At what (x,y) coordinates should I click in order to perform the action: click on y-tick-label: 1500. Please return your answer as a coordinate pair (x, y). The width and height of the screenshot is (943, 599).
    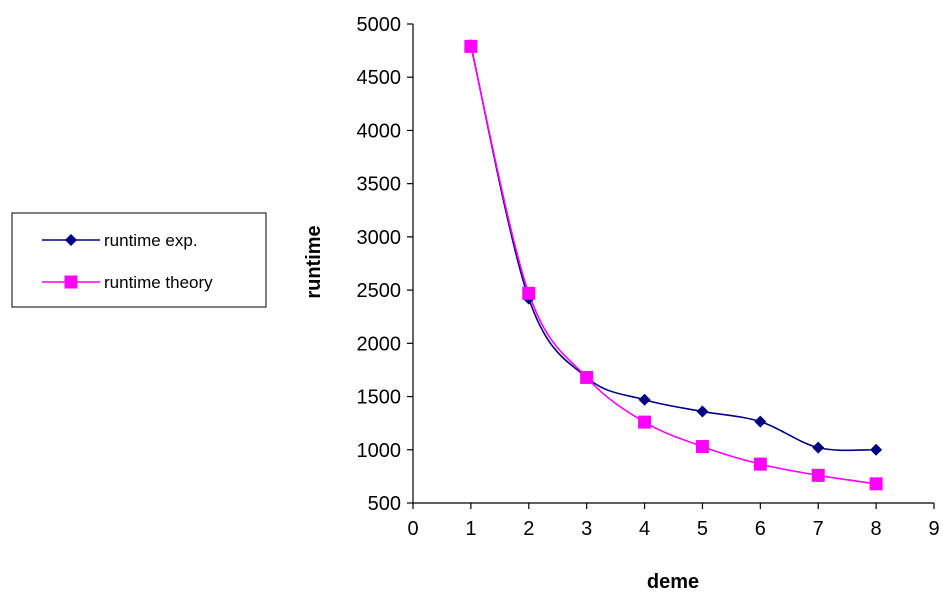
    Looking at the image, I should click on (379, 398).